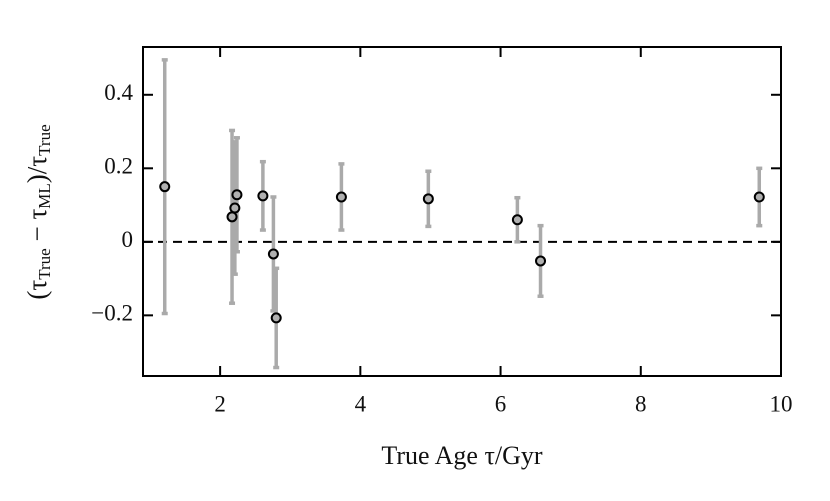  What do you see at coordinates (641, 403) in the screenshot?
I see `x-tick-label: 8` at bounding box center [641, 403].